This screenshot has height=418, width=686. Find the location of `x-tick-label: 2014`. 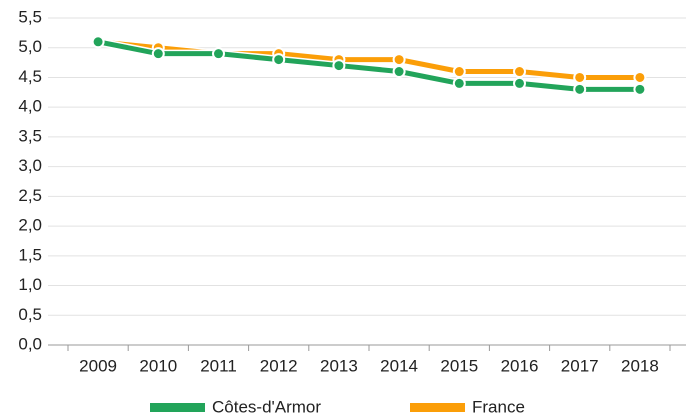

x-tick-label: 2014 is located at coordinates (399, 365).